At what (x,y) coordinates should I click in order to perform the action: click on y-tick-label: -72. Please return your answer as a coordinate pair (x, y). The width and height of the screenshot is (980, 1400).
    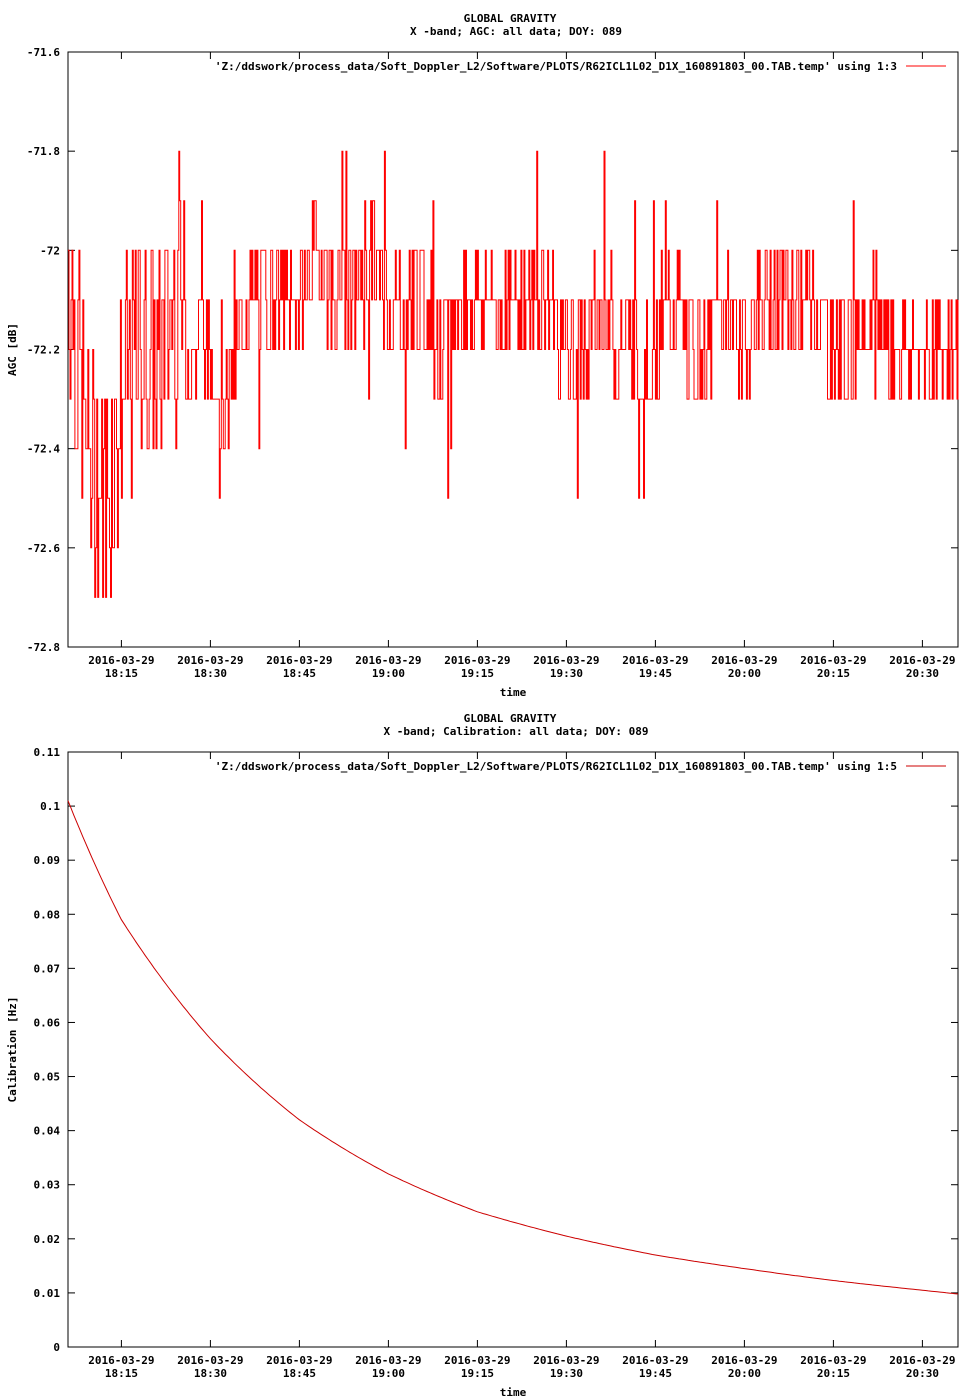
    Looking at the image, I should click on (50, 250).